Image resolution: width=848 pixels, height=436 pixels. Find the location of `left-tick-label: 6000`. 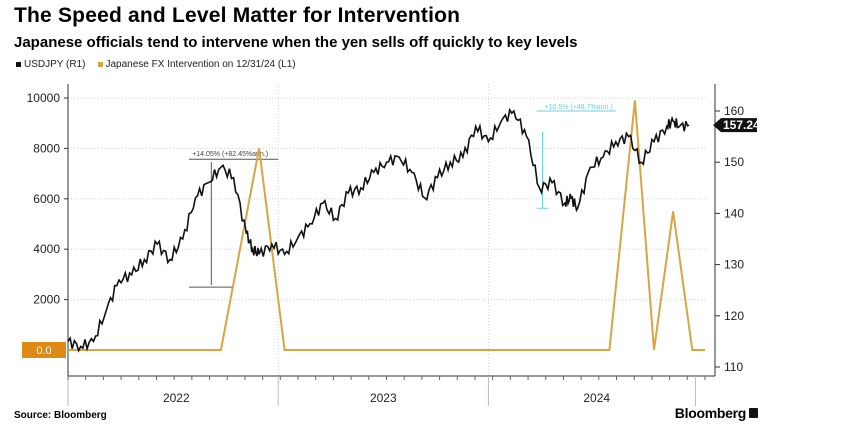

left-tick-label: 6000 is located at coordinates (46, 199).